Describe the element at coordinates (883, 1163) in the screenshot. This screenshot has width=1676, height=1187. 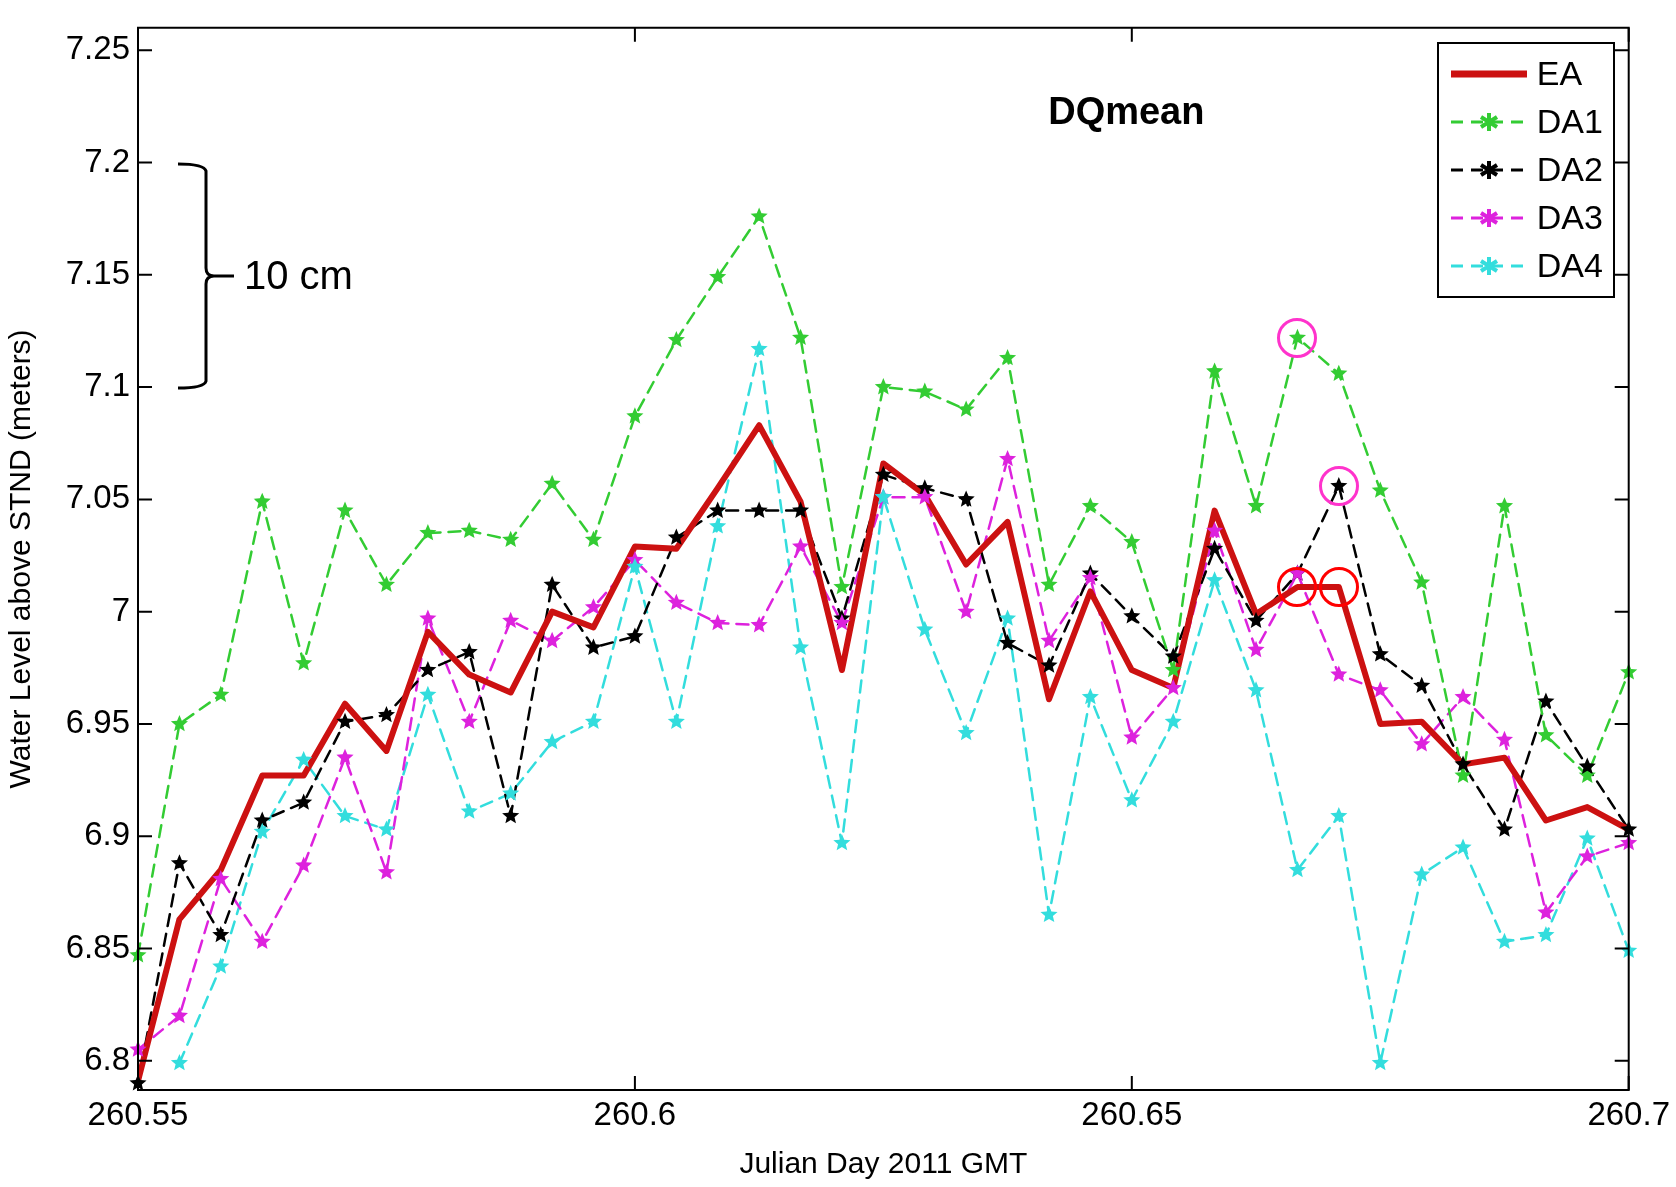
I see `x-axis-title: Julian Day 2011 GMT` at that location.